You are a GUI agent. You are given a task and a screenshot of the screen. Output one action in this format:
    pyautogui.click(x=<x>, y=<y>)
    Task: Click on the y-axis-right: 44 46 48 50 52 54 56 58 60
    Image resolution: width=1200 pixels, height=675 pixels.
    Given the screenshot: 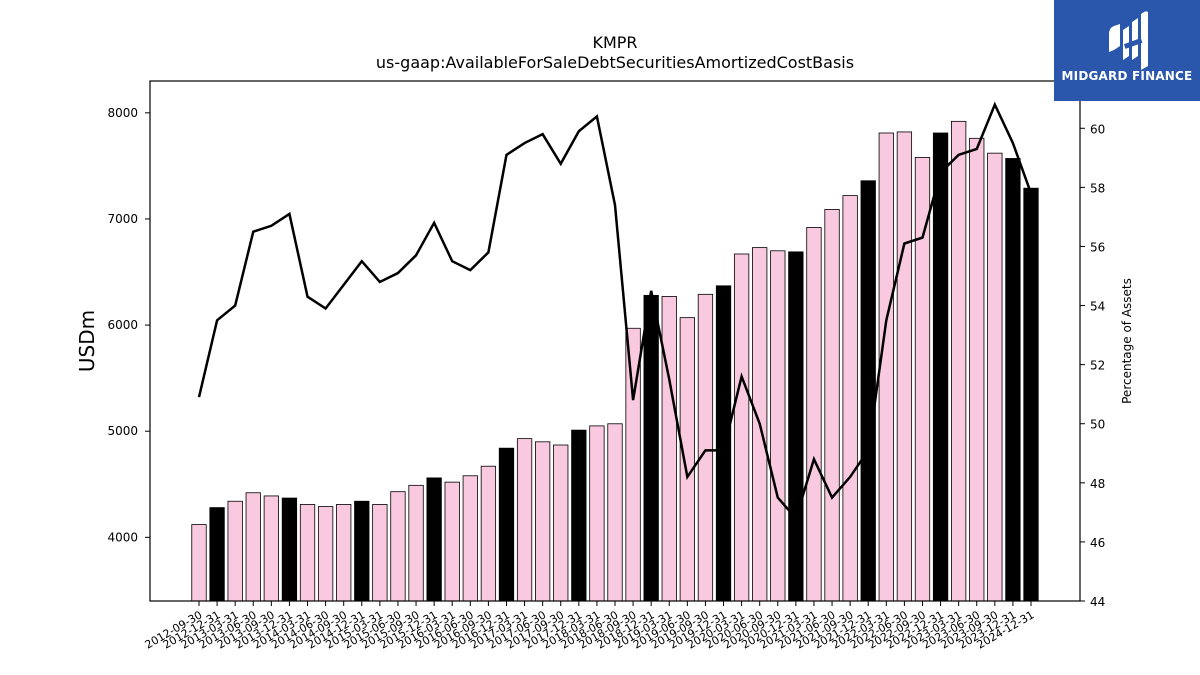 What is the action you would take?
    pyautogui.click(x=1092, y=365)
    